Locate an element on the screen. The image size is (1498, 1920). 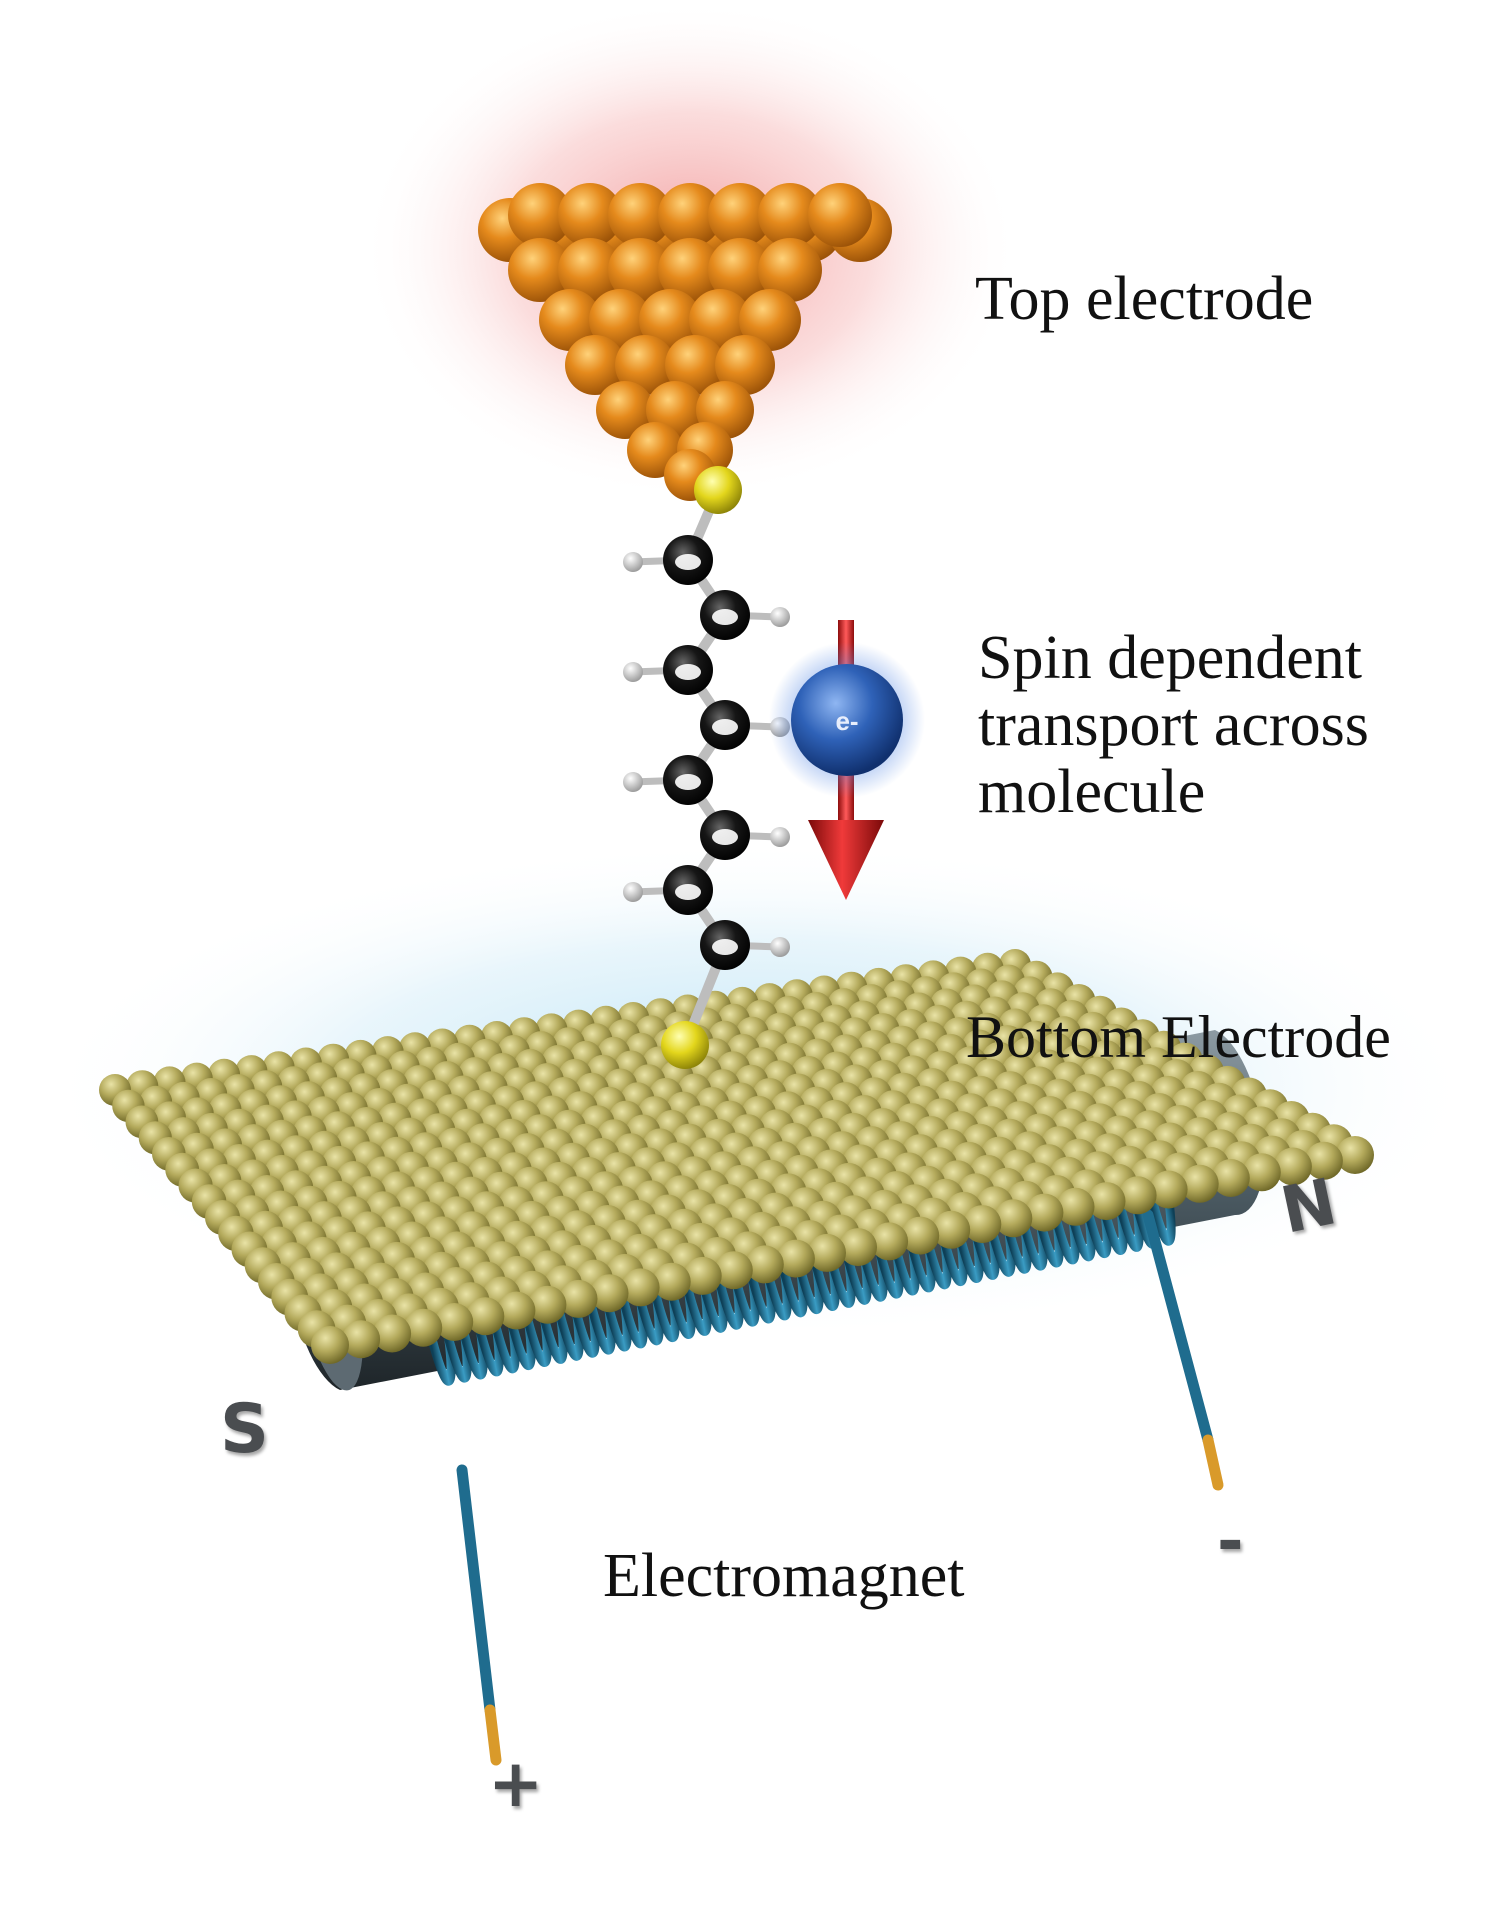
positive-wire is located at coordinates (476, 1590).